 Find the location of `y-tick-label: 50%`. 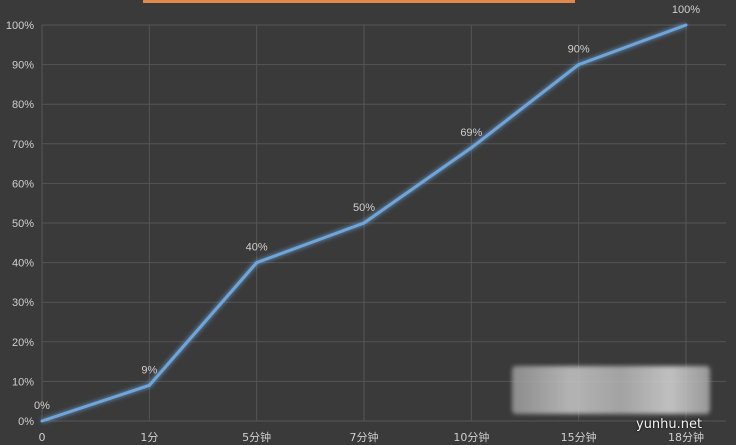

y-tick-label: 50% is located at coordinates (23, 224).